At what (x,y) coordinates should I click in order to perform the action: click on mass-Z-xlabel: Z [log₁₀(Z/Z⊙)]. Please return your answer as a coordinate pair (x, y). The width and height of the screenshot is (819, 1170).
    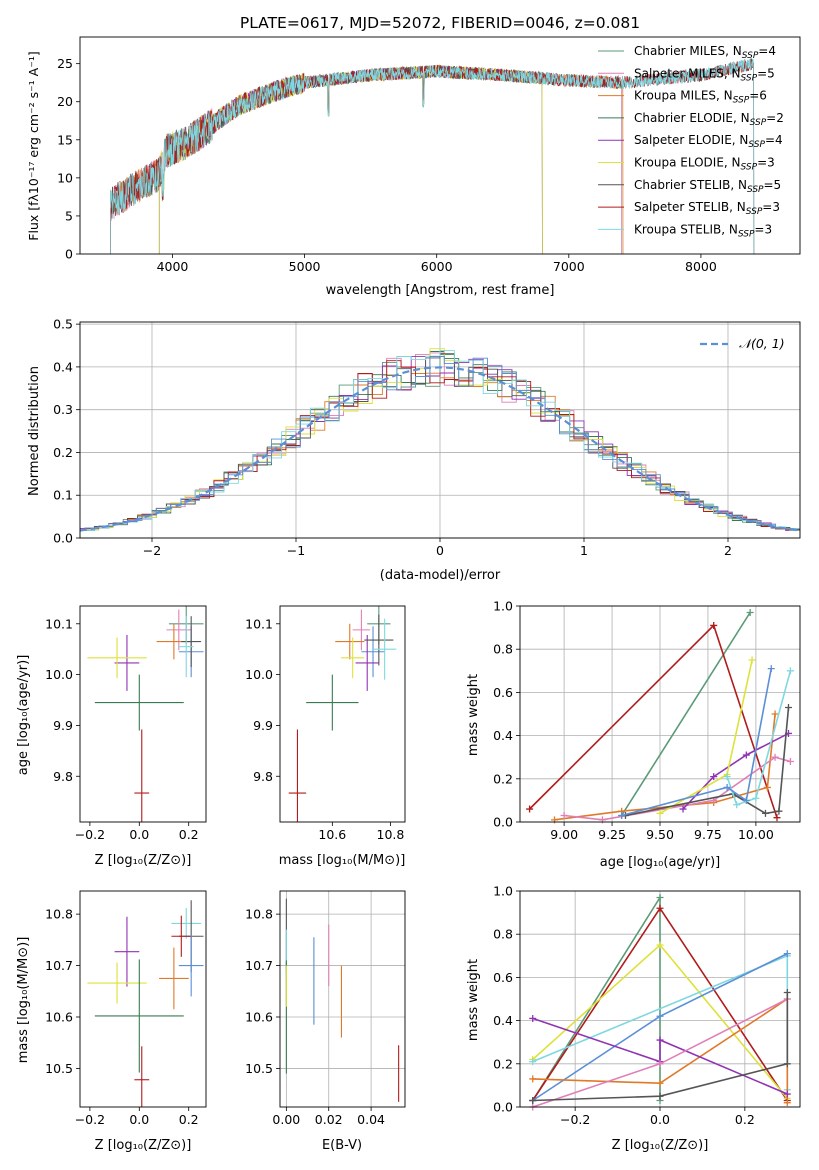
    Looking at the image, I should click on (143, 1145).